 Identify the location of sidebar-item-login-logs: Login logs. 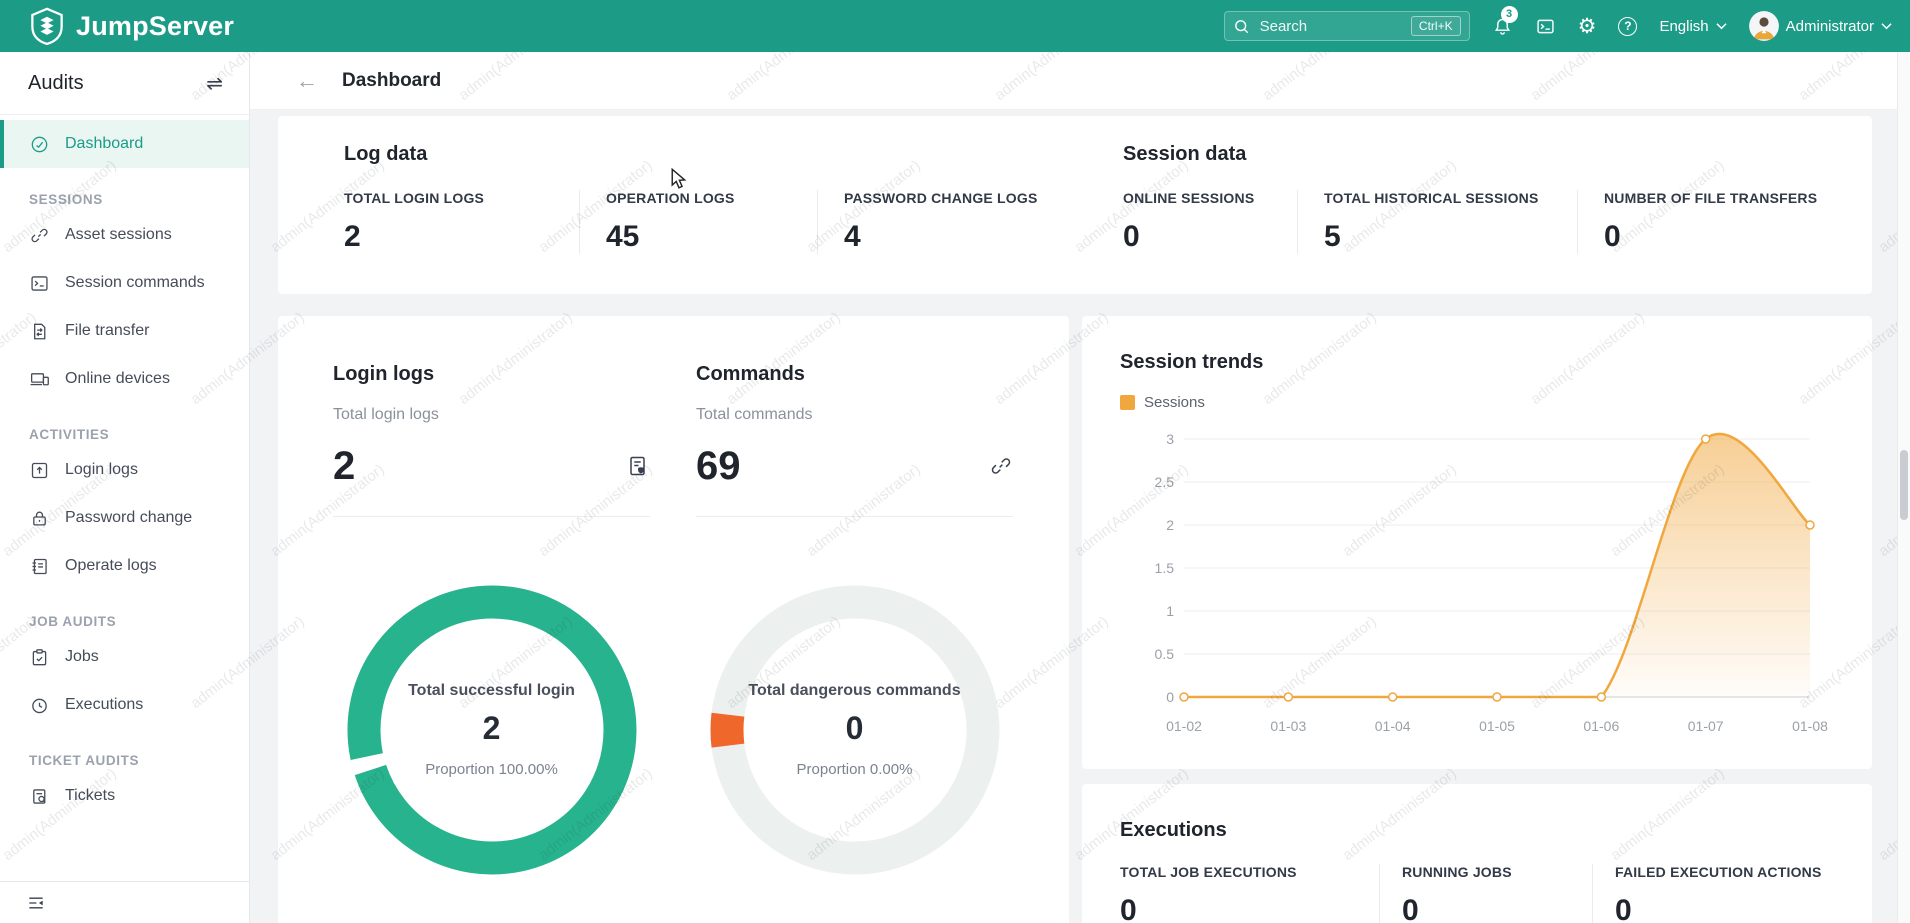
(124, 470).